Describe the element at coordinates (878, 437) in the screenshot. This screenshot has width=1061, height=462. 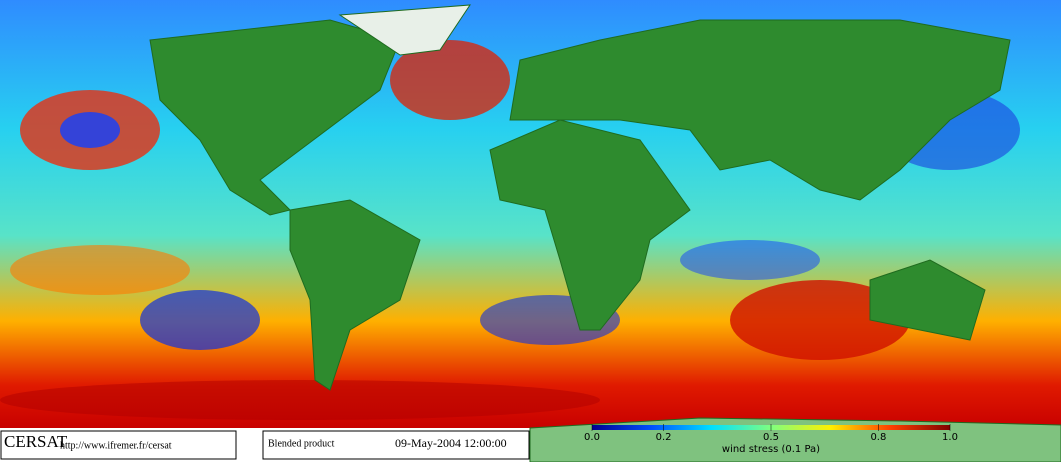
I see `colorbar-tick-label: 0.8` at that location.